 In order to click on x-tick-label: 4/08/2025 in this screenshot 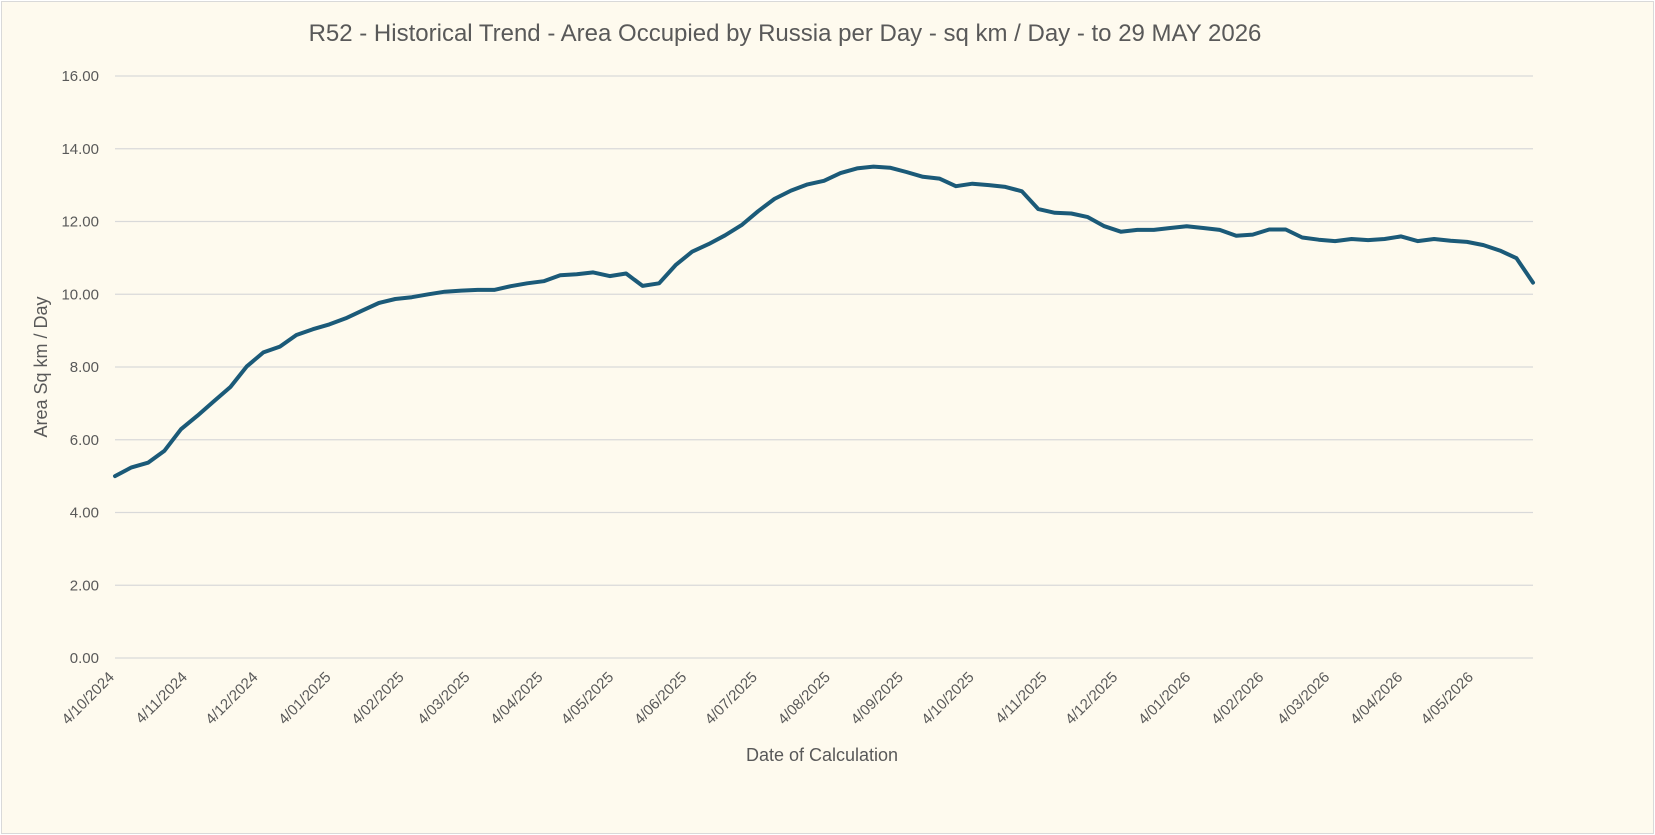, I will do `click(804, 698)`.